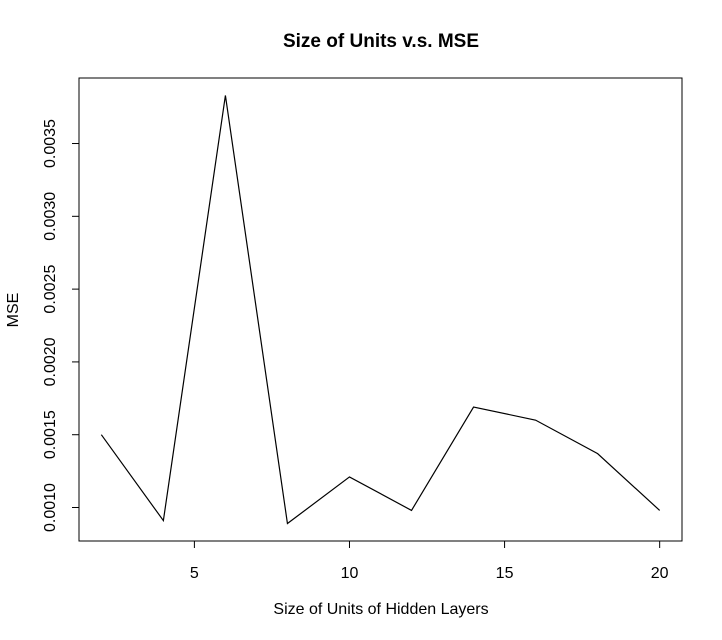  Describe the element at coordinates (194, 573) in the screenshot. I see `x-tick-label: 5` at that location.